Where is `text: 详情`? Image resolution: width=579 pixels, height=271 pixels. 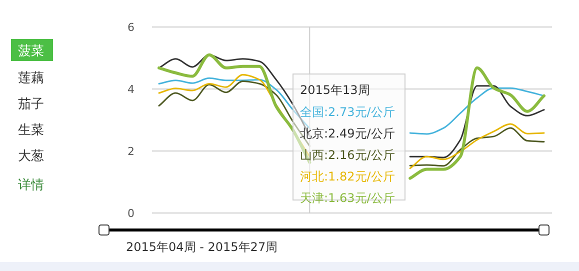
text: 详情 is located at coordinates (31, 185).